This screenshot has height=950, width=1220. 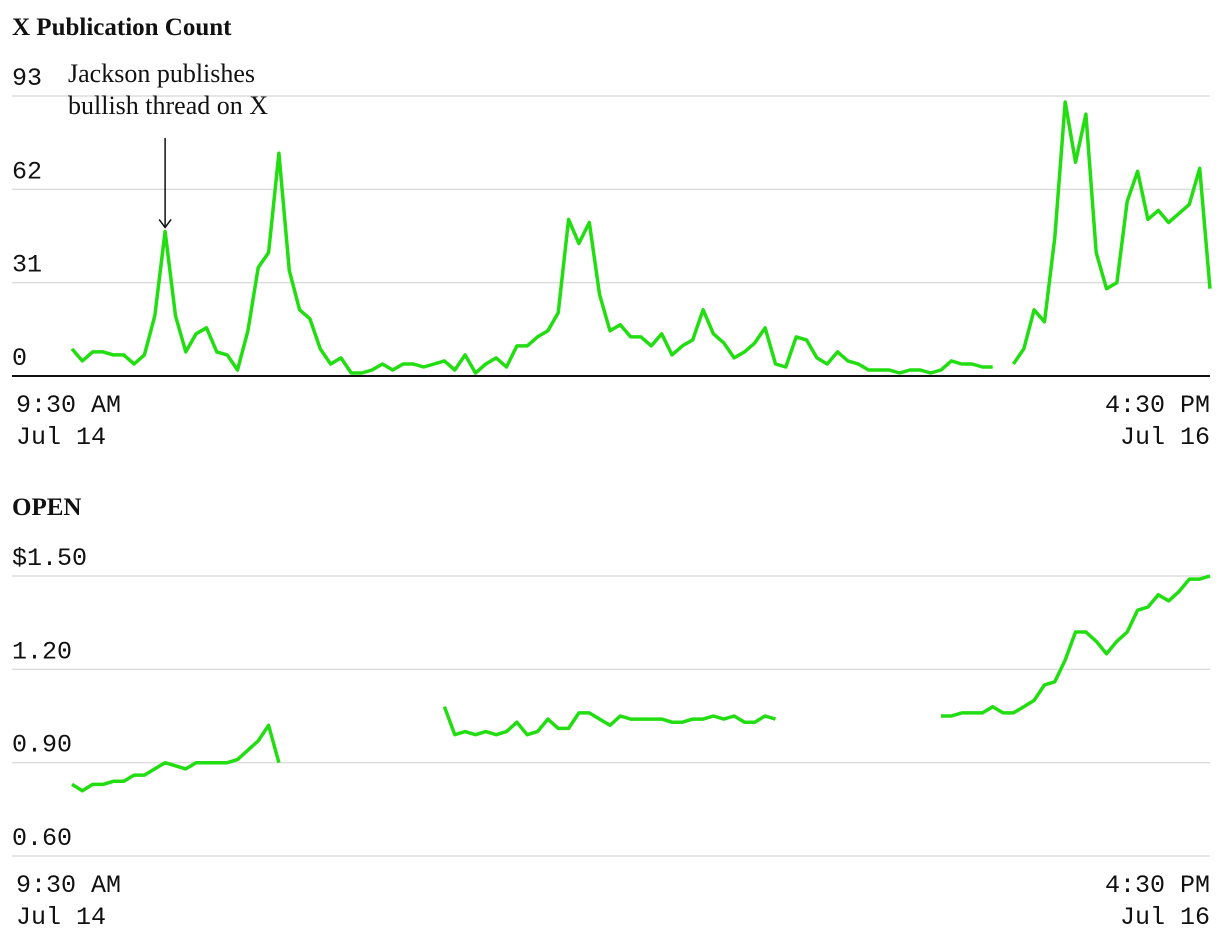 What do you see at coordinates (49, 558) in the screenshot?
I see `y-tick-label: $1.50` at bounding box center [49, 558].